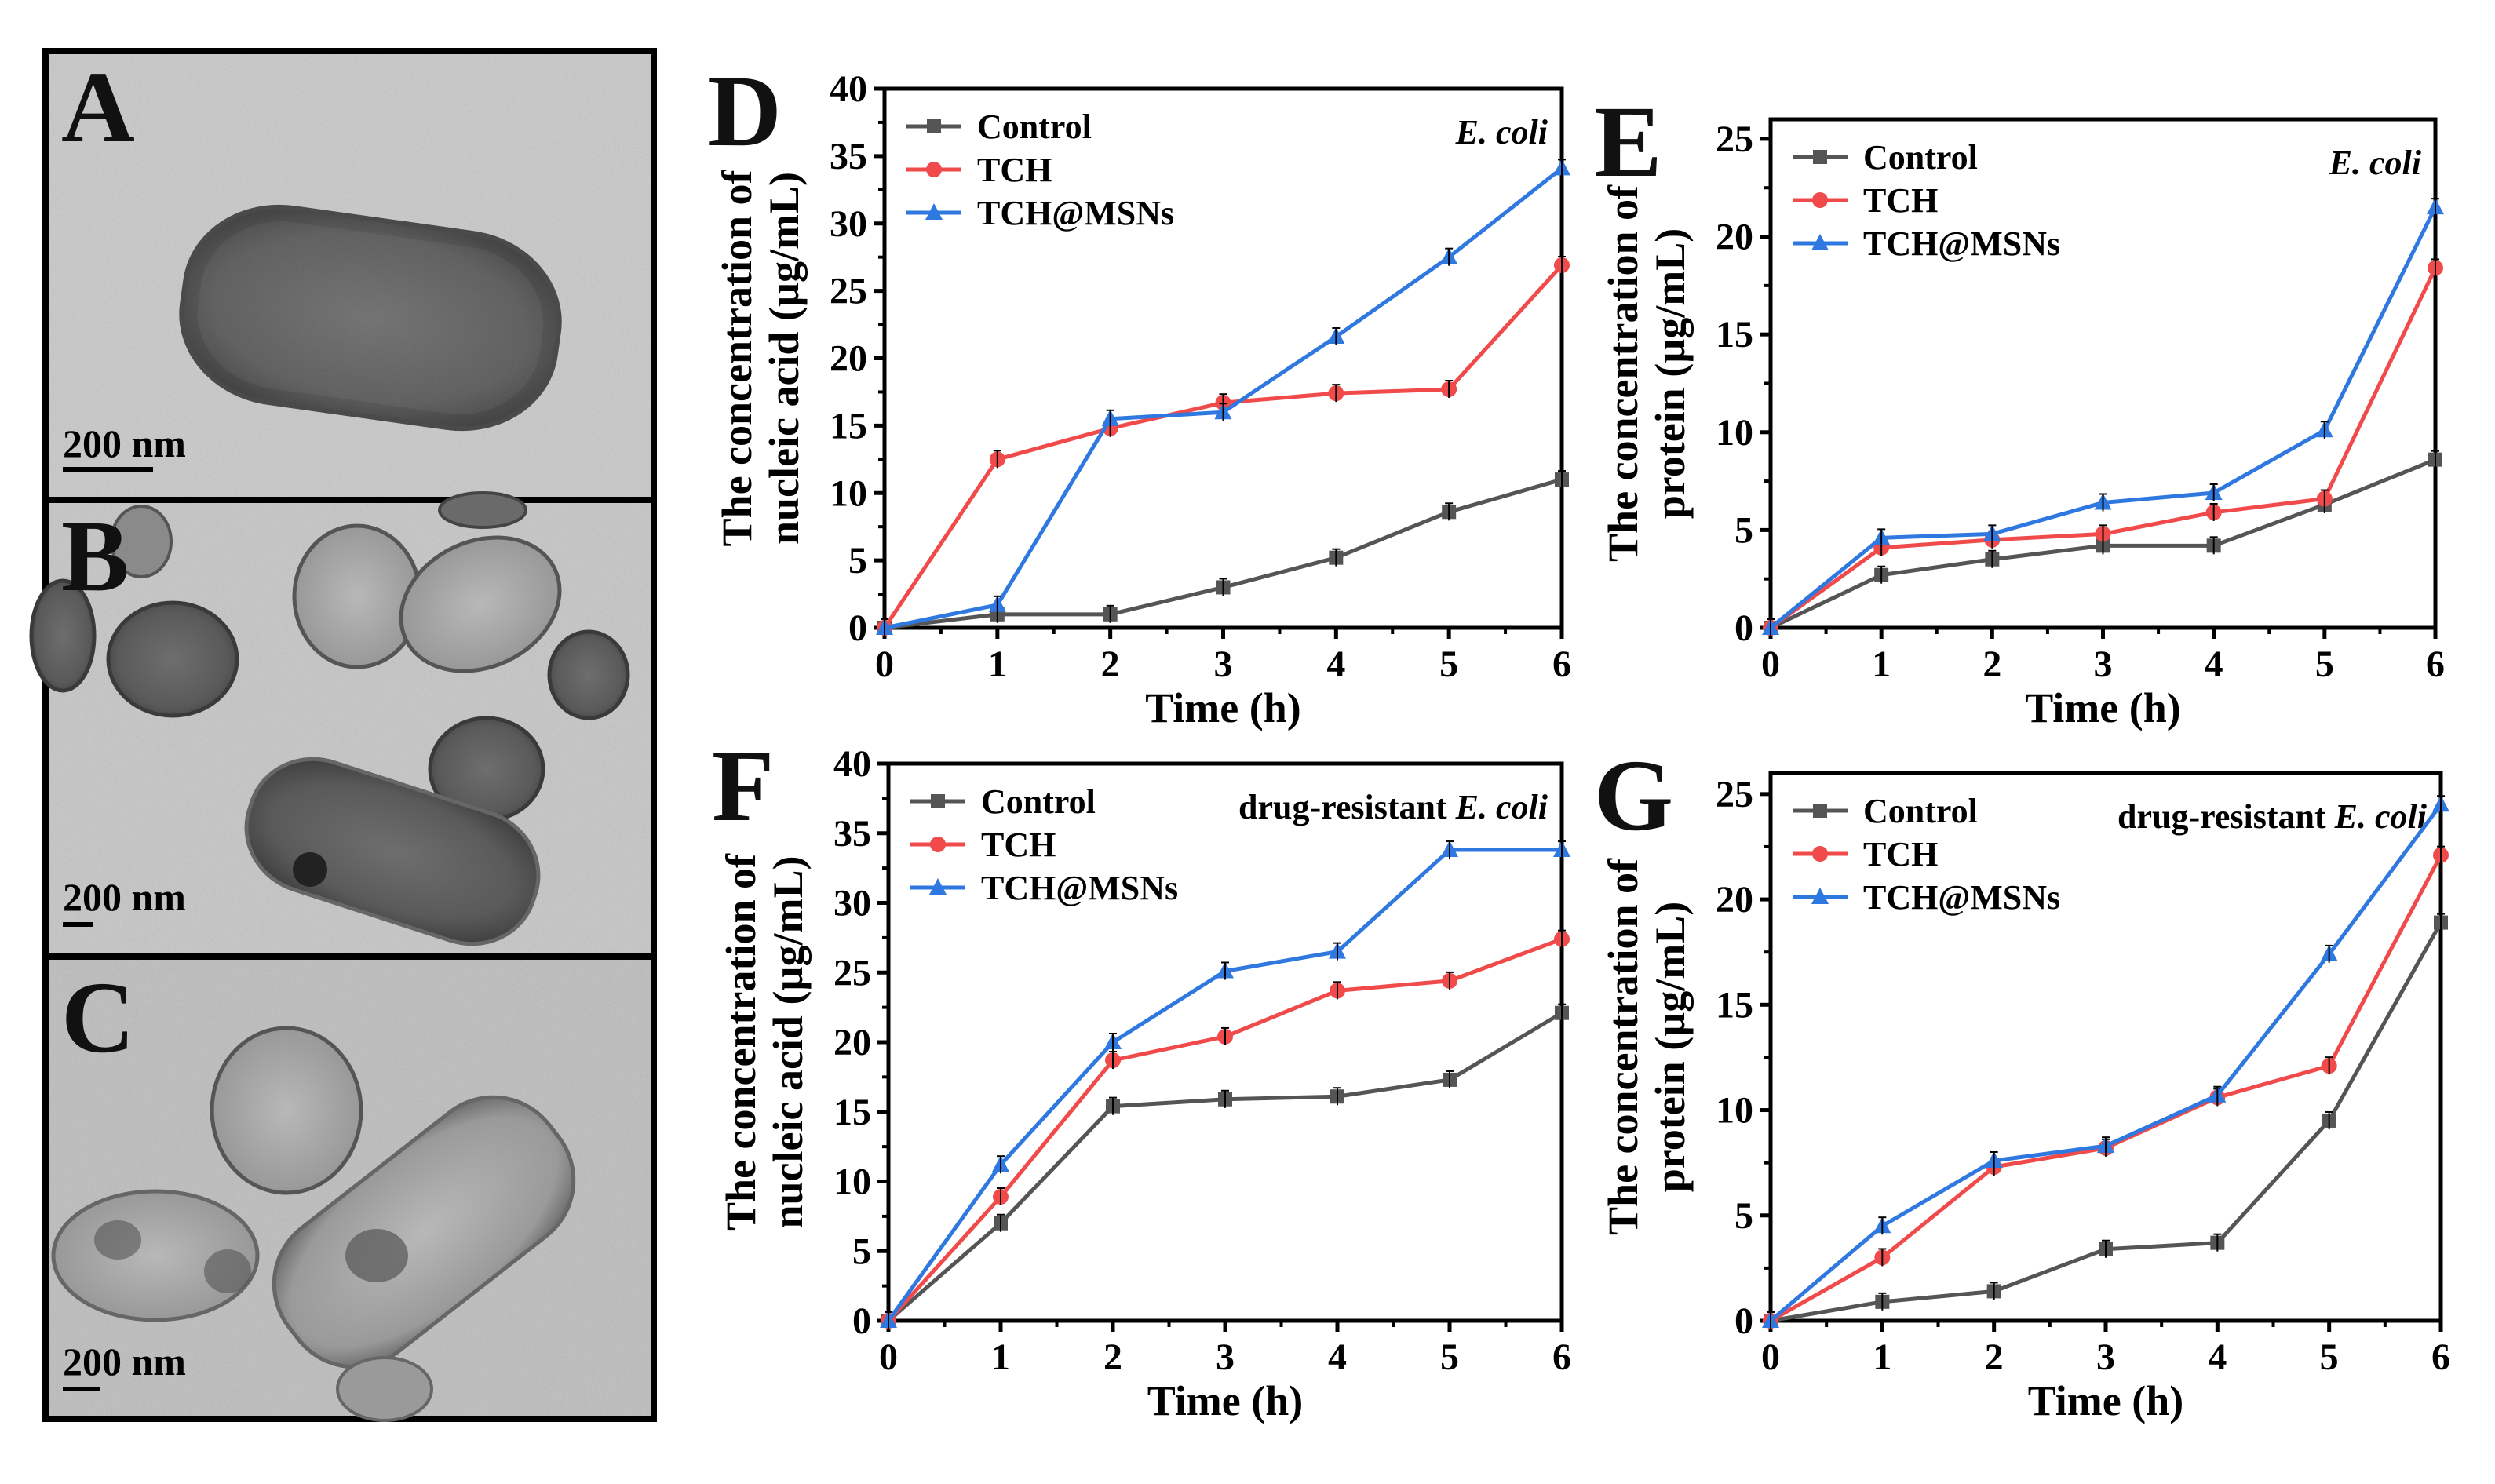 This screenshot has width=2495, height=1484. I want to click on tem-panel-c: C 200 nm, so click(349, 1187).